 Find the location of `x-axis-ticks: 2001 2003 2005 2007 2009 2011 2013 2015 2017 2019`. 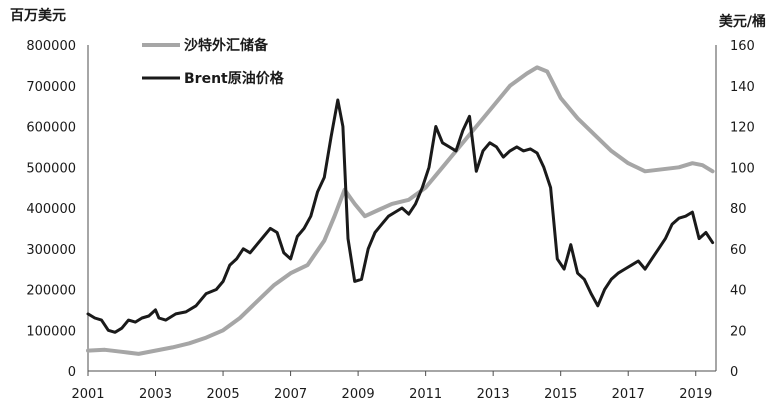

x-axis-ticks: 2001 2003 2005 2007 2009 2011 2013 2015 2017 2019 is located at coordinates (391, 386).